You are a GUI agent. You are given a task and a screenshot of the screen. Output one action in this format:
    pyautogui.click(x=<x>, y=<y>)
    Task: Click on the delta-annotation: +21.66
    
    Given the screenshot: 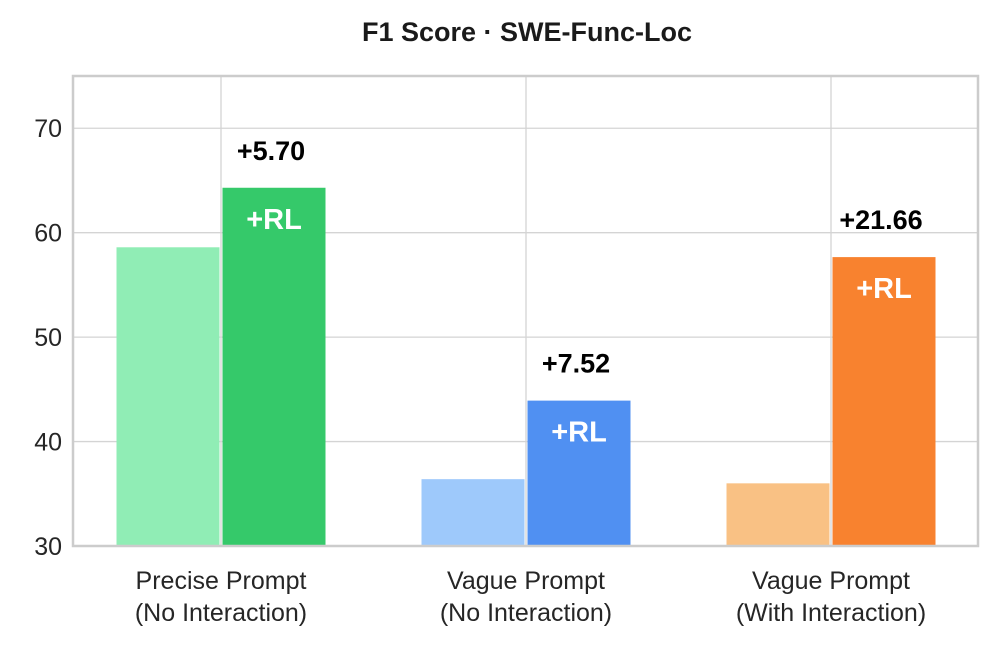 What is the action you would take?
    pyautogui.click(x=880, y=220)
    